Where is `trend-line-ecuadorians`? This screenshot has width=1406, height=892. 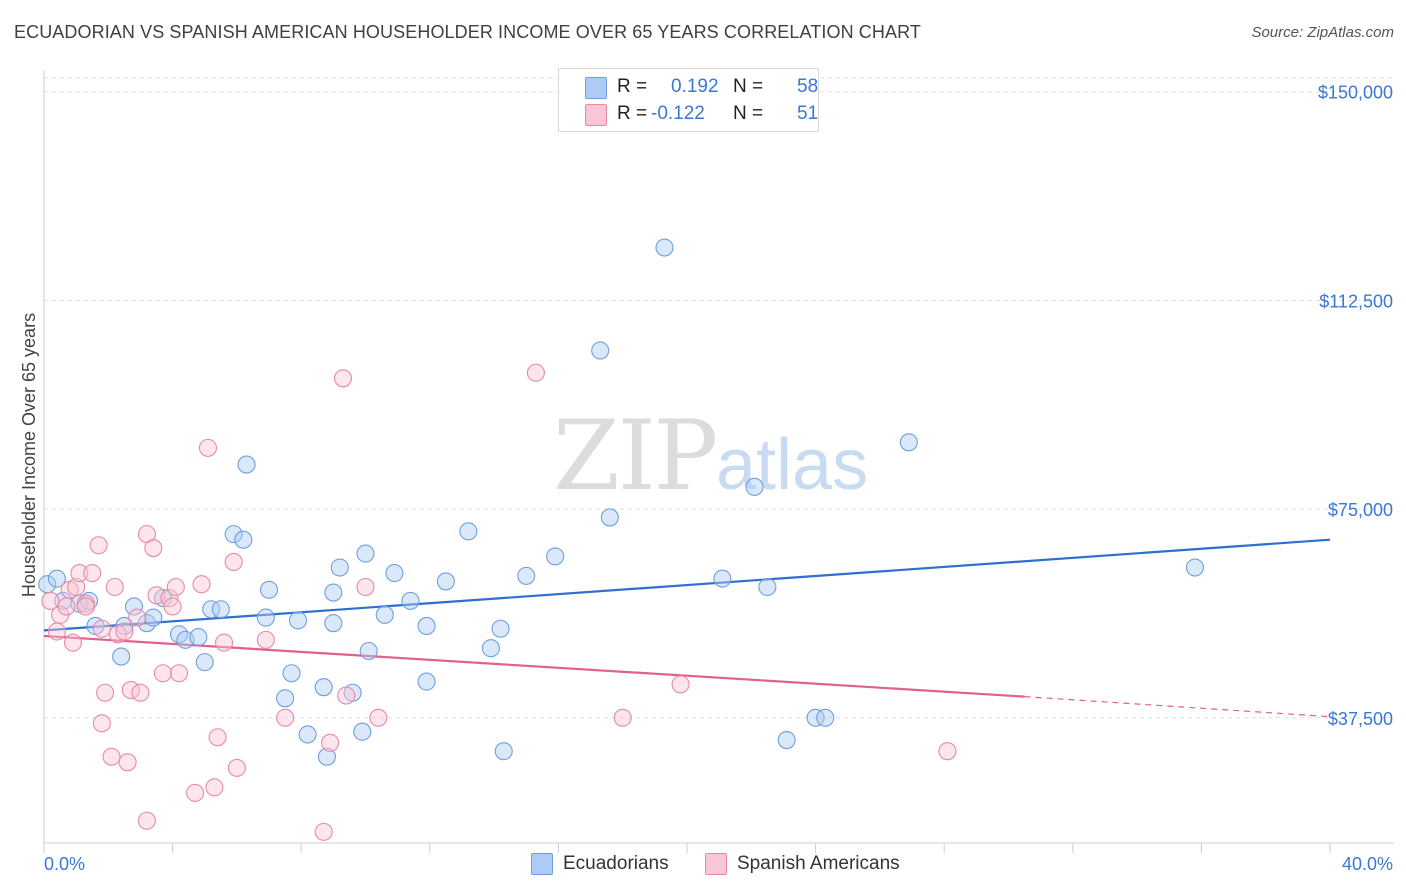 trend-line-ecuadorians is located at coordinates (687, 585).